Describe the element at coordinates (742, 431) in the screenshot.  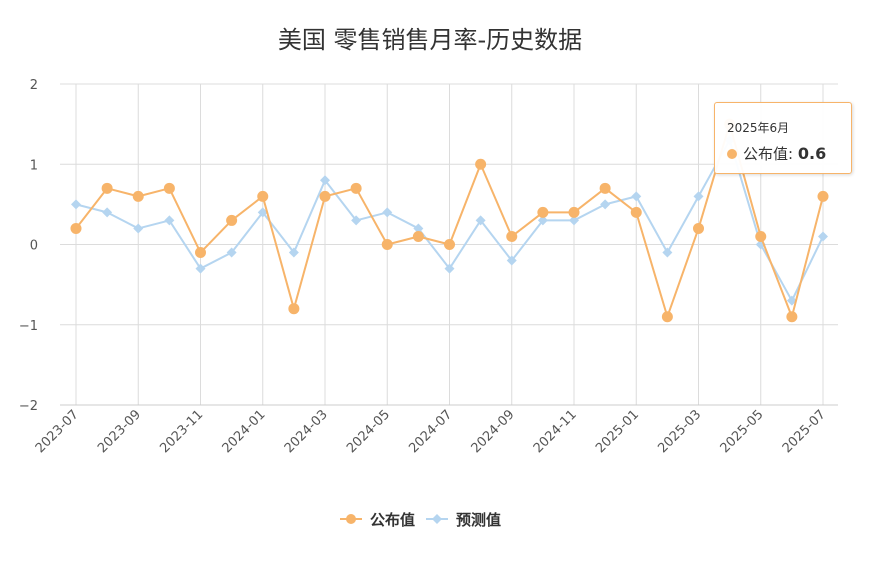
I see `x-tick-label: 2025-05` at that location.